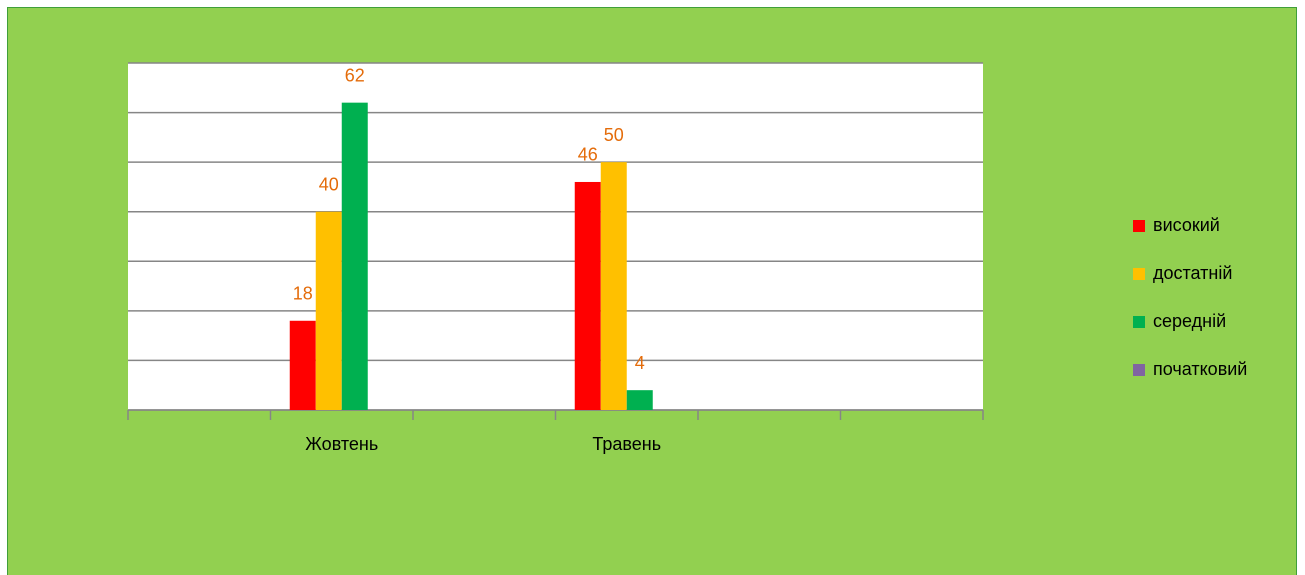 Image resolution: width=1305 pixels, height=575 pixels. What do you see at coordinates (614, 135) in the screenshot?
I see `data-label: 50` at bounding box center [614, 135].